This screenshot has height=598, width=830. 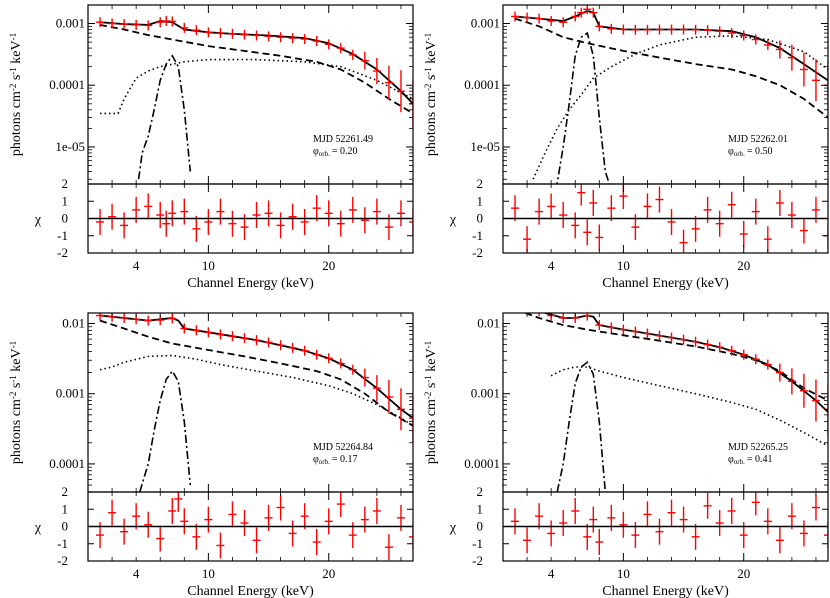 I want to click on y-tick-label: 0.001, so click(x=70, y=23).